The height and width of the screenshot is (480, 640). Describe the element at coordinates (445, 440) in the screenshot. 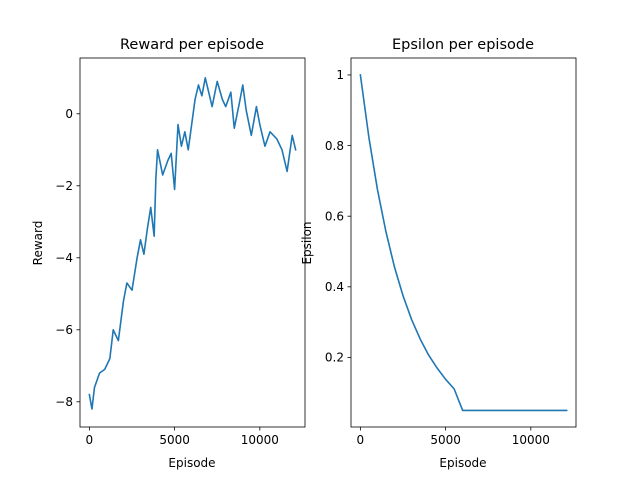

I see `epsilon-x-tick-label: 5000` at that location.